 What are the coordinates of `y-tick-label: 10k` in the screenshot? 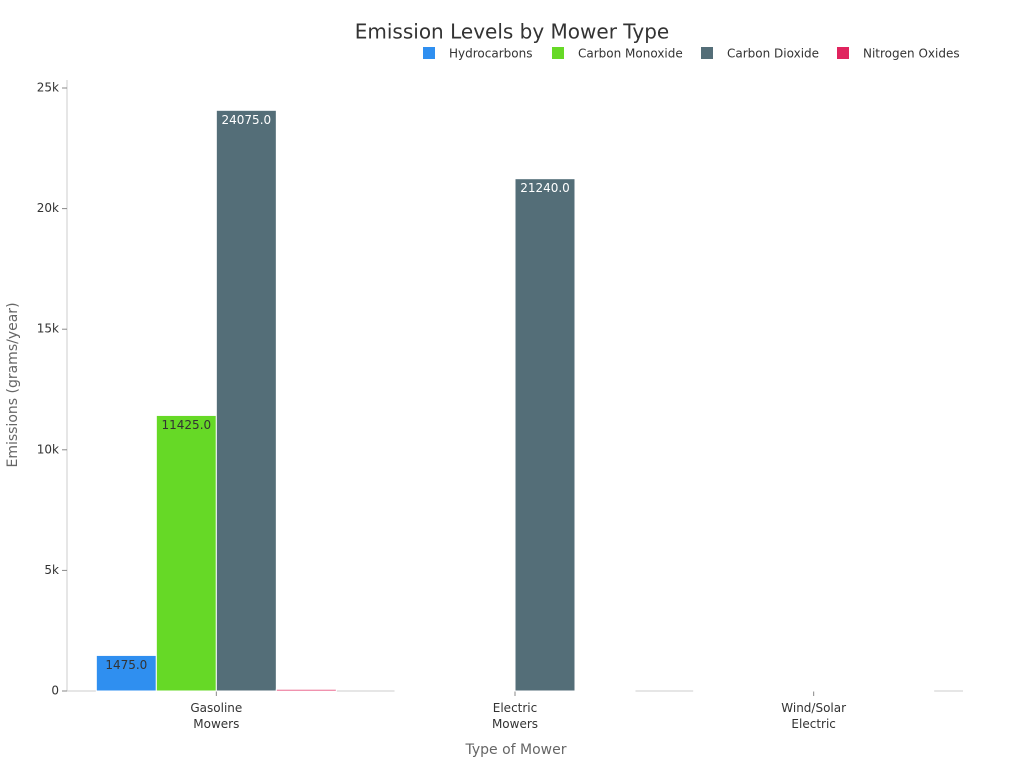 It's located at (48, 449).